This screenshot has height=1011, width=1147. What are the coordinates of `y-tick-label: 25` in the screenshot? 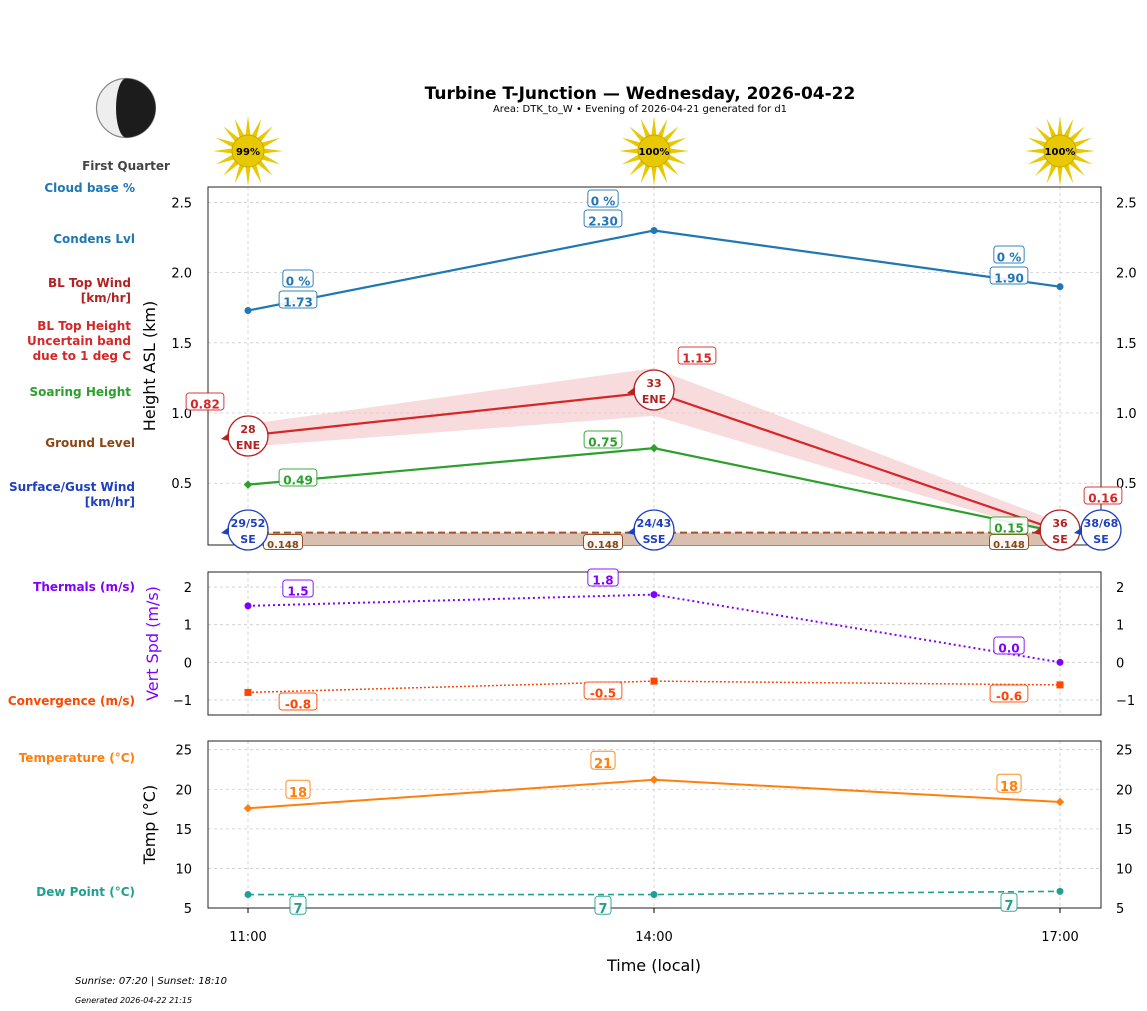 It's located at (183, 751).